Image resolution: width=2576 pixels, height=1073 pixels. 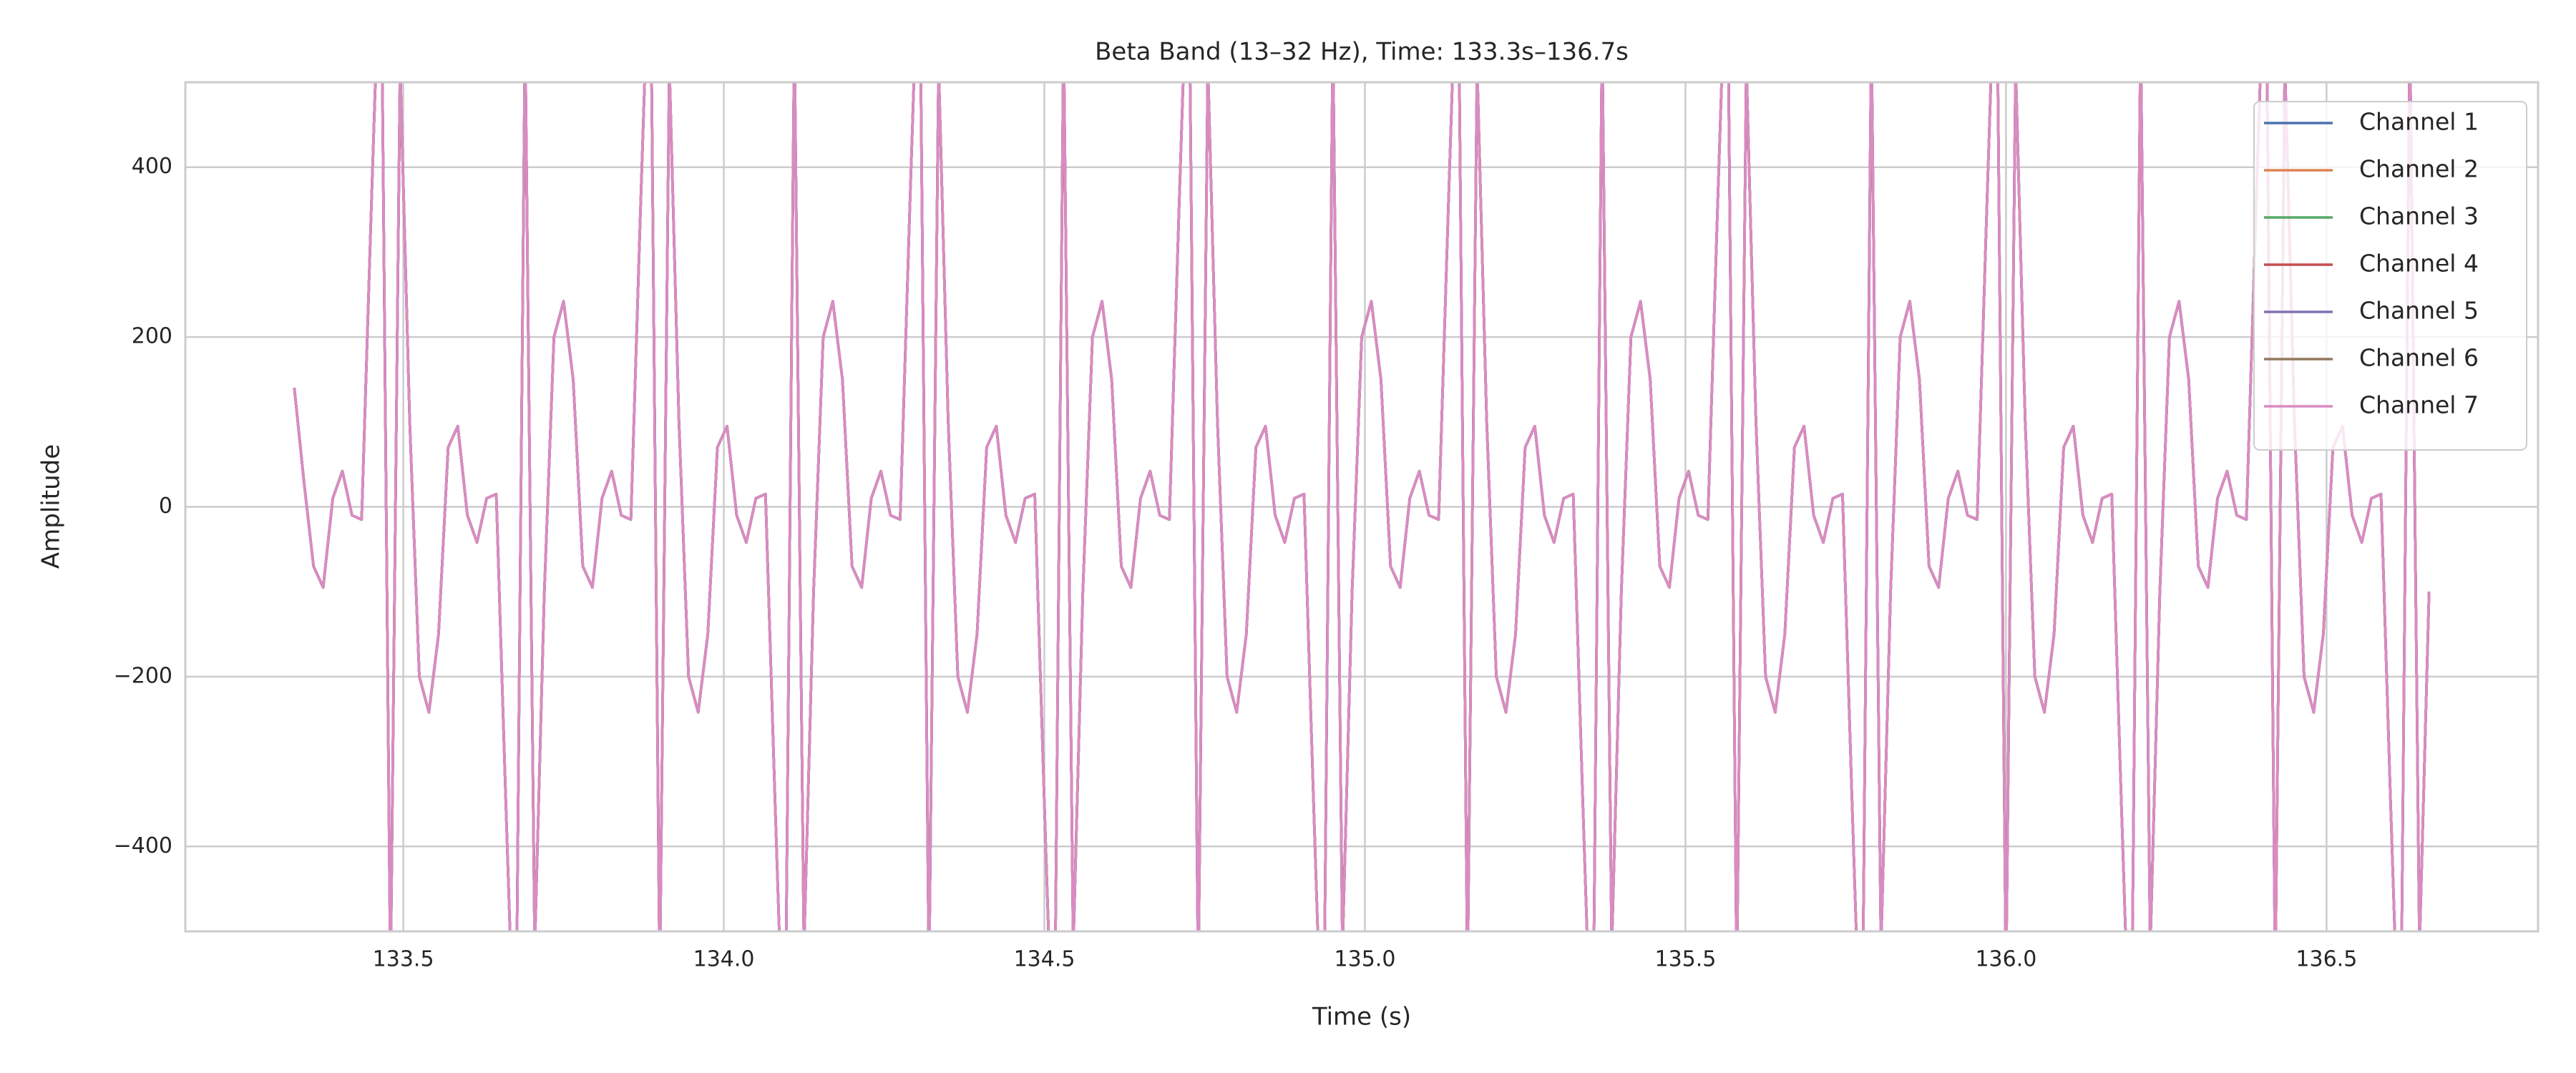 I want to click on legend-label: Channel 1, so click(x=2419, y=122).